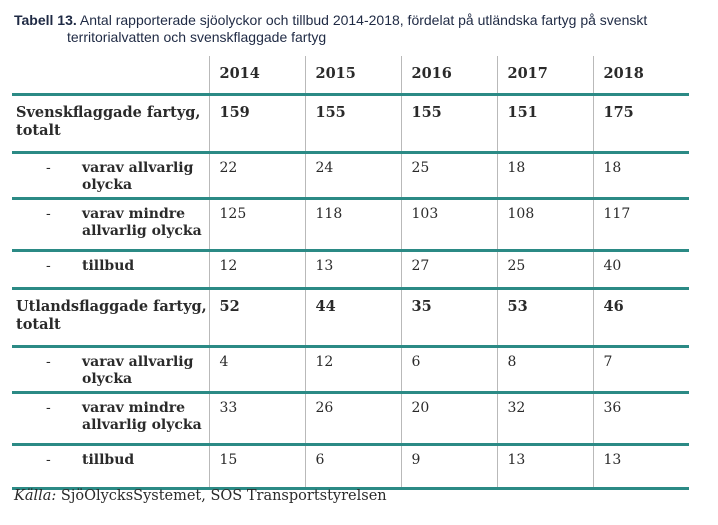 The image size is (718, 525). What do you see at coordinates (448, 419) in the screenshot?
I see `table-cell: 20` at bounding box center [448, 419].